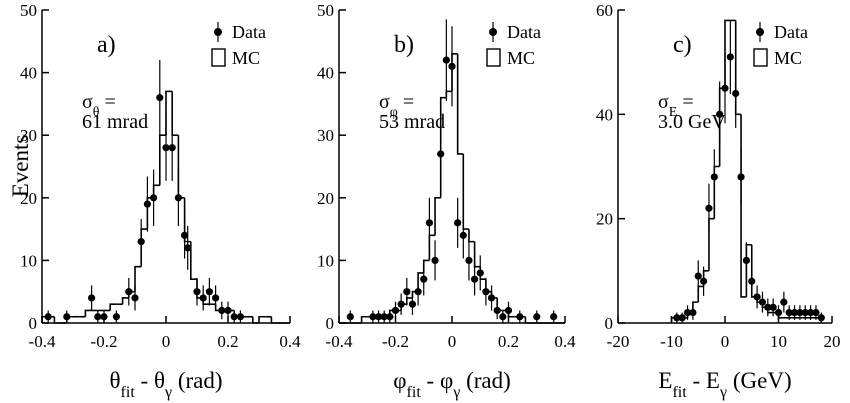  What do you see at coordinates (665, 380) in the screenshot?
I see `x-axis-label-part: E` at bounding box center [665, 380].